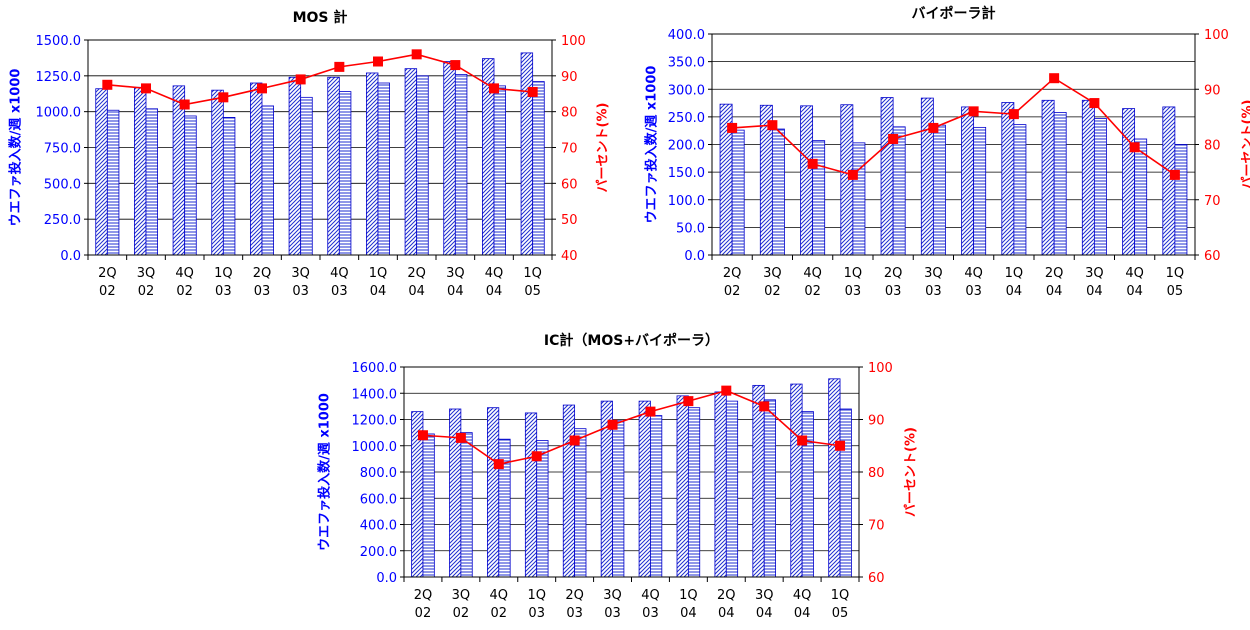 This screenshot has height=630, width=1250. What do you see at coordinates (59, 113) in the screenshot?
I see `left-tick-label: 1000.0` at bounding box center [59, 113].